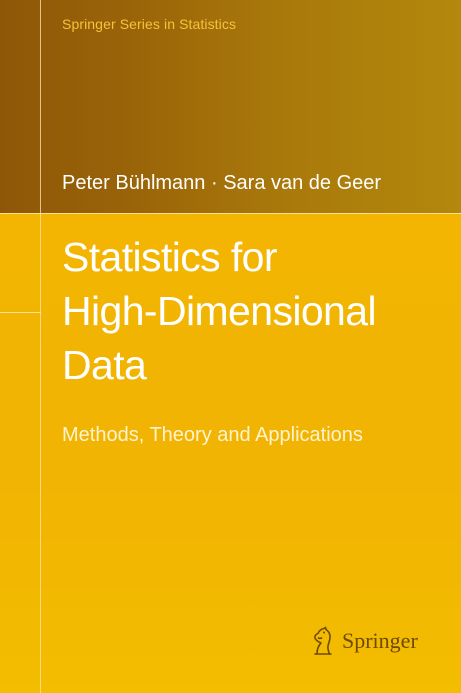 Image resolution: width=461 pixels, height=693 pixels. I want to click on title-line-1: Statistics for, so click(169, 257).